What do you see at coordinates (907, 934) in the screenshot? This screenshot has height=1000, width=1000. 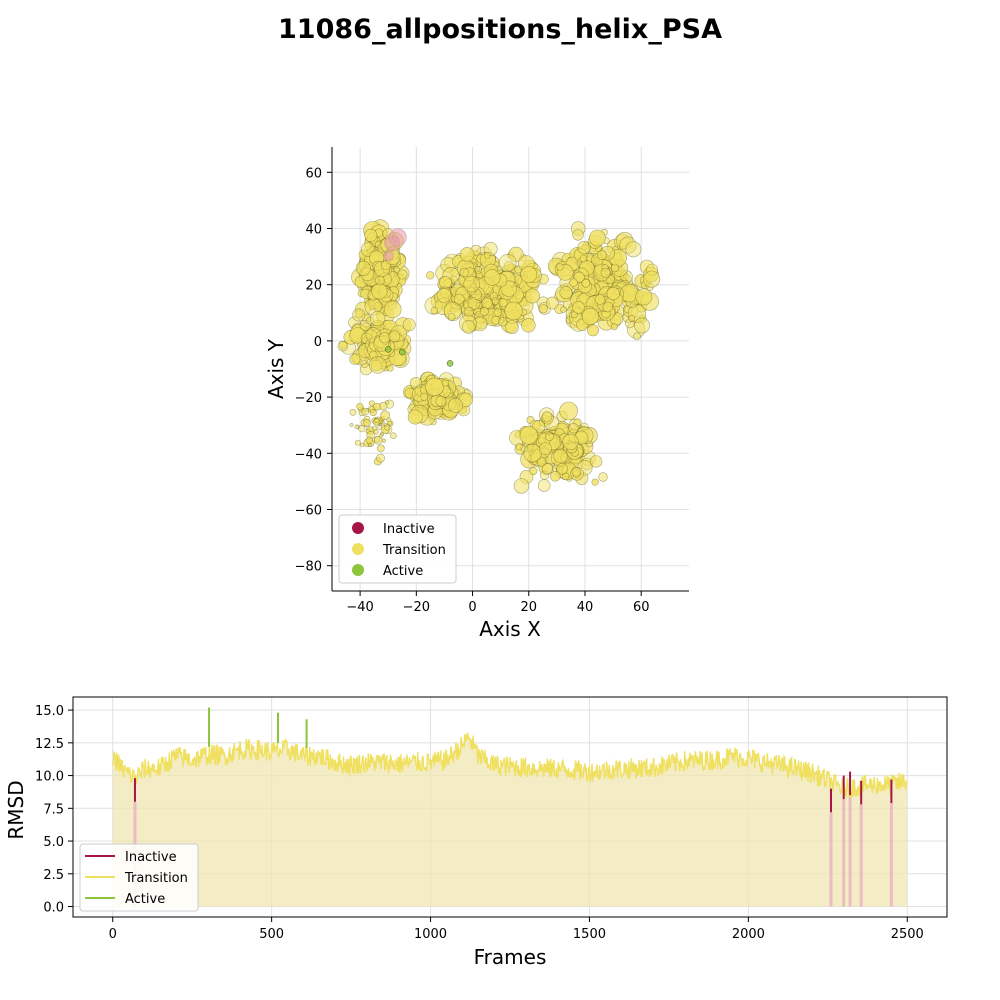 I see `timeseries-xtick-label: 2500` at bounding box center [907, 934].